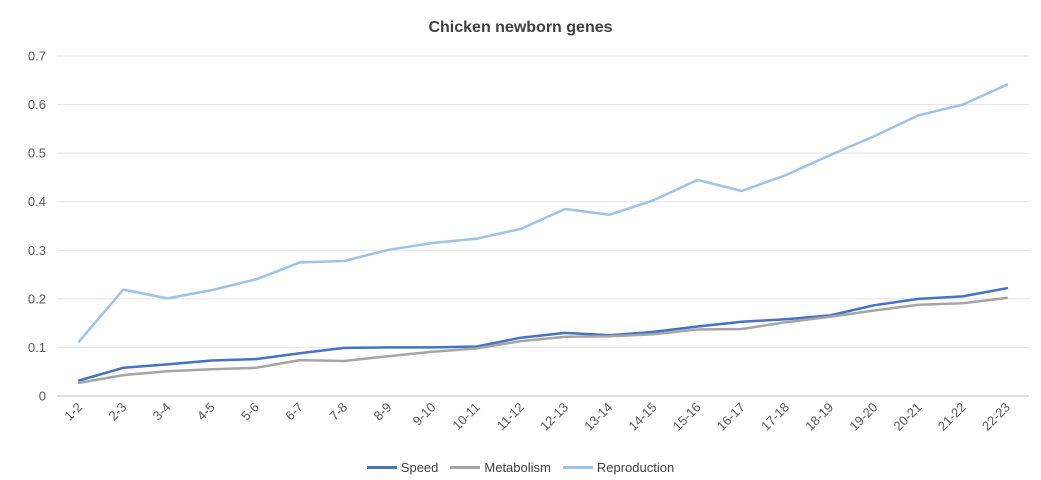  Describe the element at coordinates (37, 298) in the screenshot. I see `y-tick-label: 0.2` at that location.